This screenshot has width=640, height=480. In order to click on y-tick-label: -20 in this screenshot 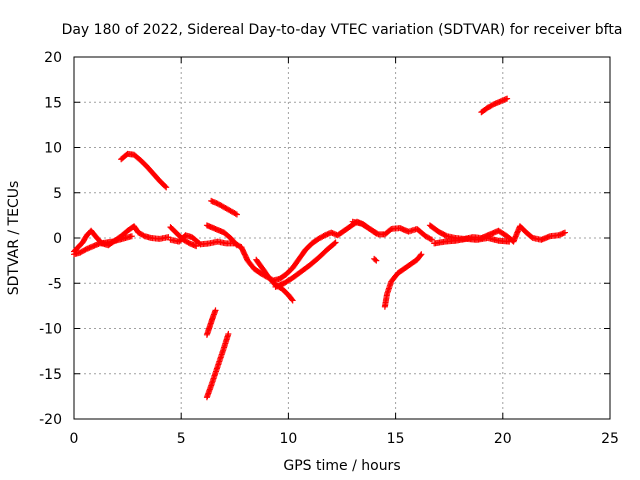, I will do `click(50, 420)`.